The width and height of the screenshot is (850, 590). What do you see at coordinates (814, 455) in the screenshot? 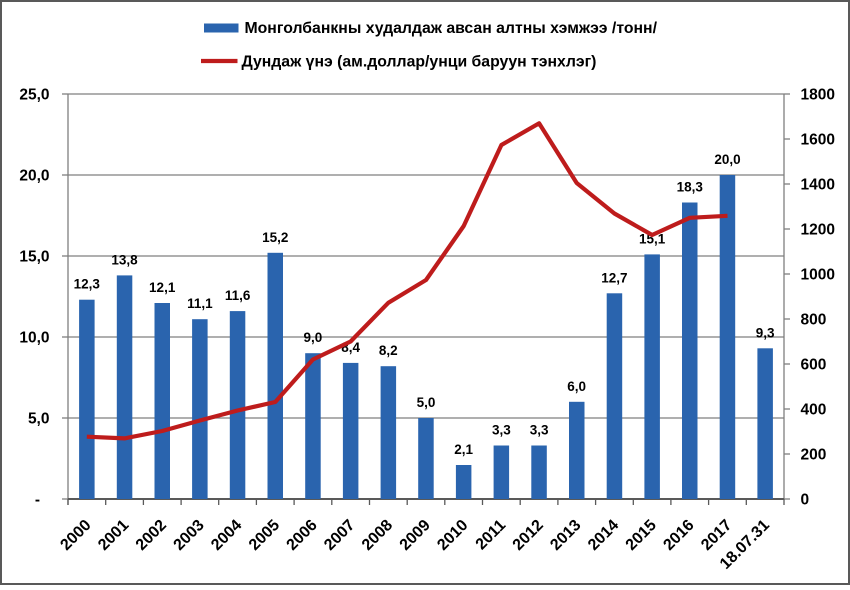
I see `svg-text: 200` at bounding box center [814, 455].